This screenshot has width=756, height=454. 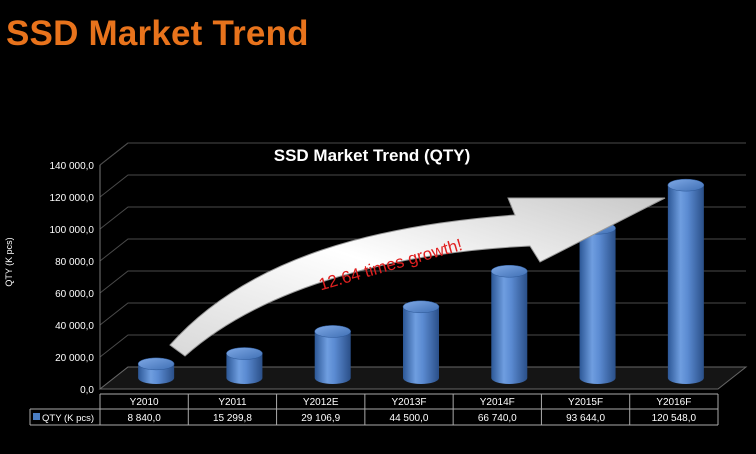 I want to click on data-label: 120 548,0, so click(x=674, y=418).